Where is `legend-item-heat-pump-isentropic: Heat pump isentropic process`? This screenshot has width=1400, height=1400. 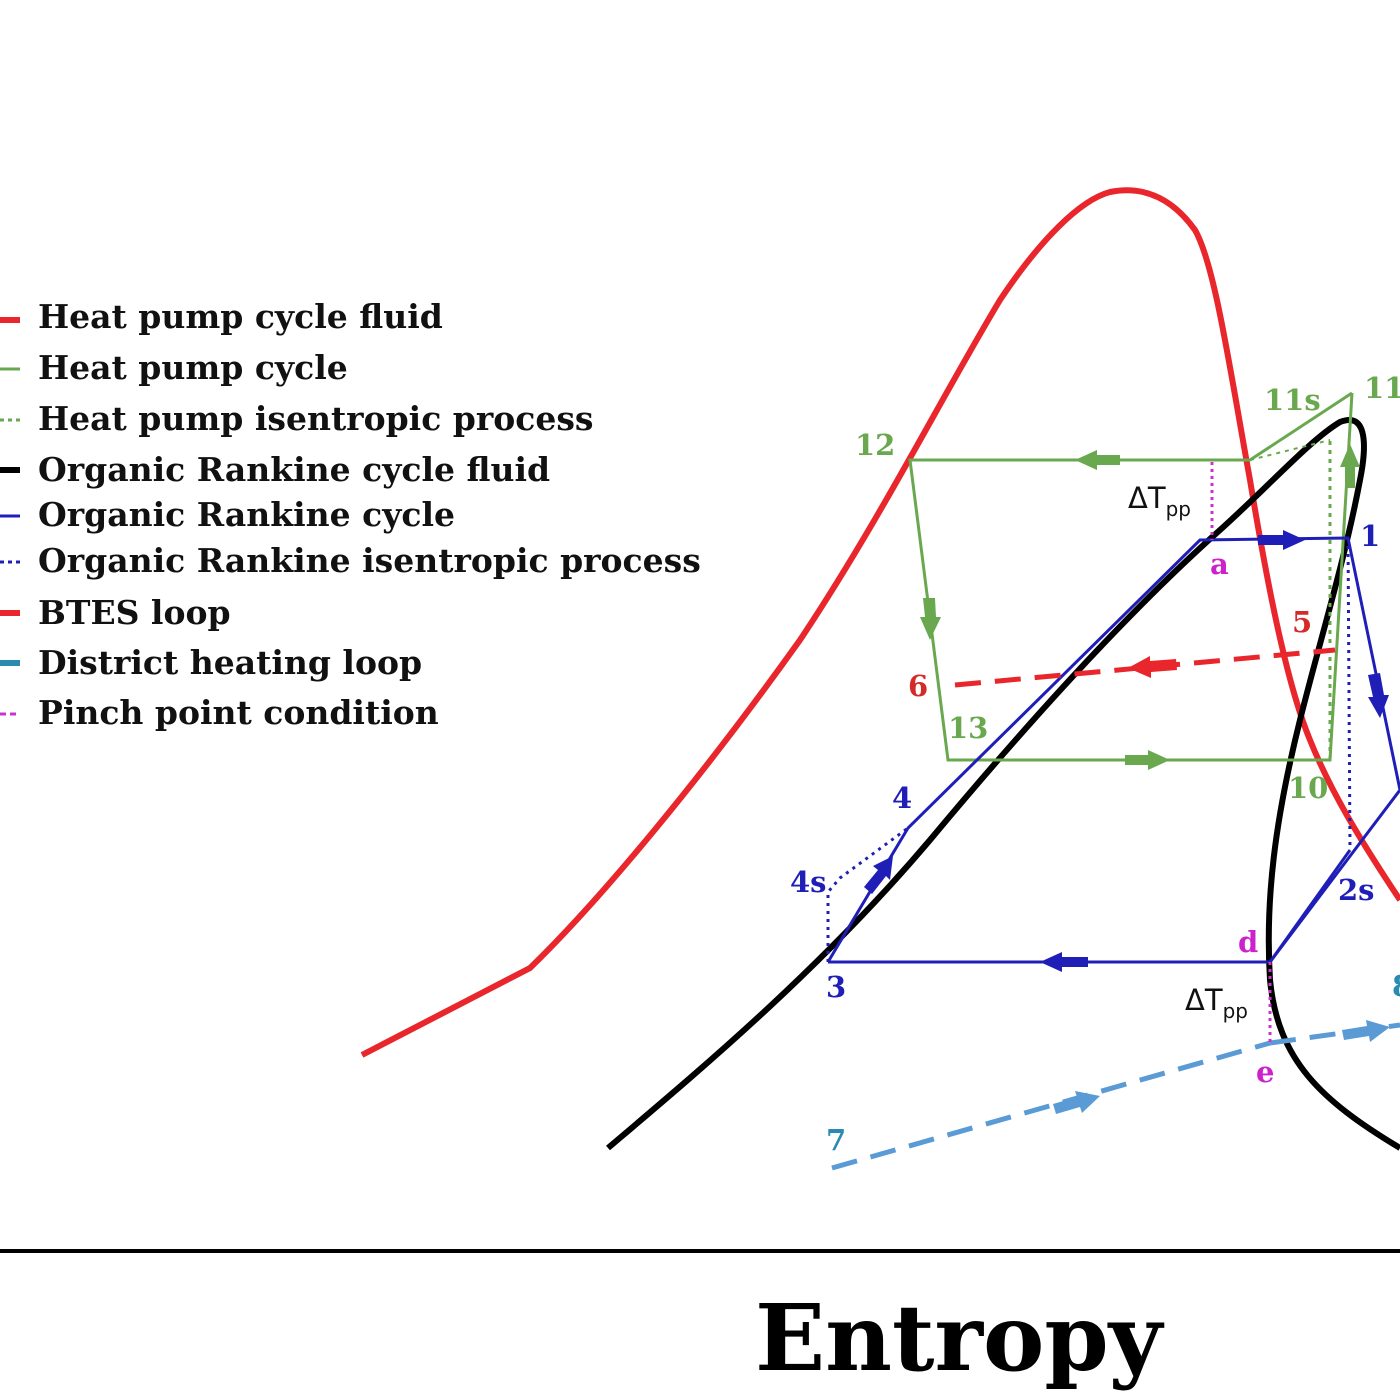 legend-item-heat-pump-isentropic: Heat pump isentropic process is located at coordinates (297, 418).